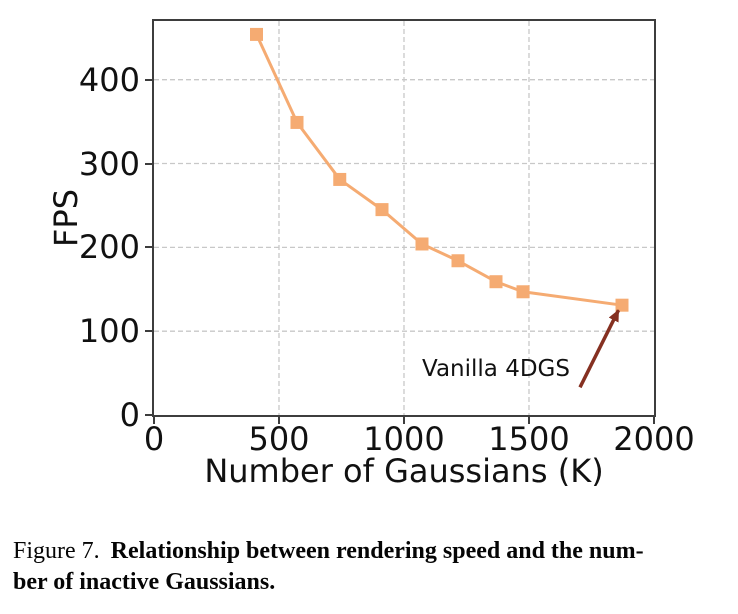  I want to click on x-tick-label: 1500, so click(529, 439).